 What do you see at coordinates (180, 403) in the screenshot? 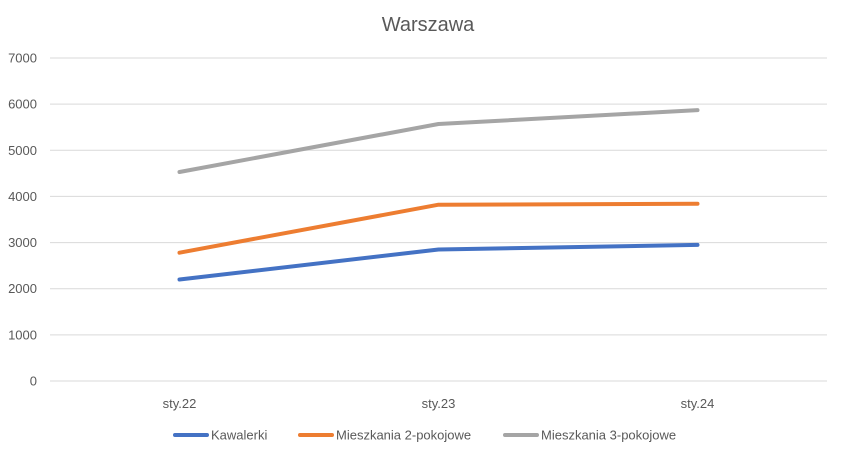
I see `x-tick-label: sty.22` at bounding box center [180, 403].